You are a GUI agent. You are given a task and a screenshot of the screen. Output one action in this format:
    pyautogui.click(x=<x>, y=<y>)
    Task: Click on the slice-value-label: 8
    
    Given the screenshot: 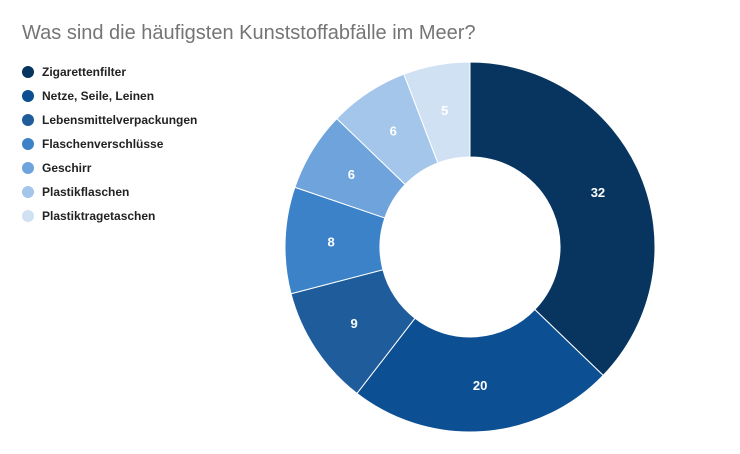 What is the action you would take?
    pyautogui.click(x=330, y=241)
    